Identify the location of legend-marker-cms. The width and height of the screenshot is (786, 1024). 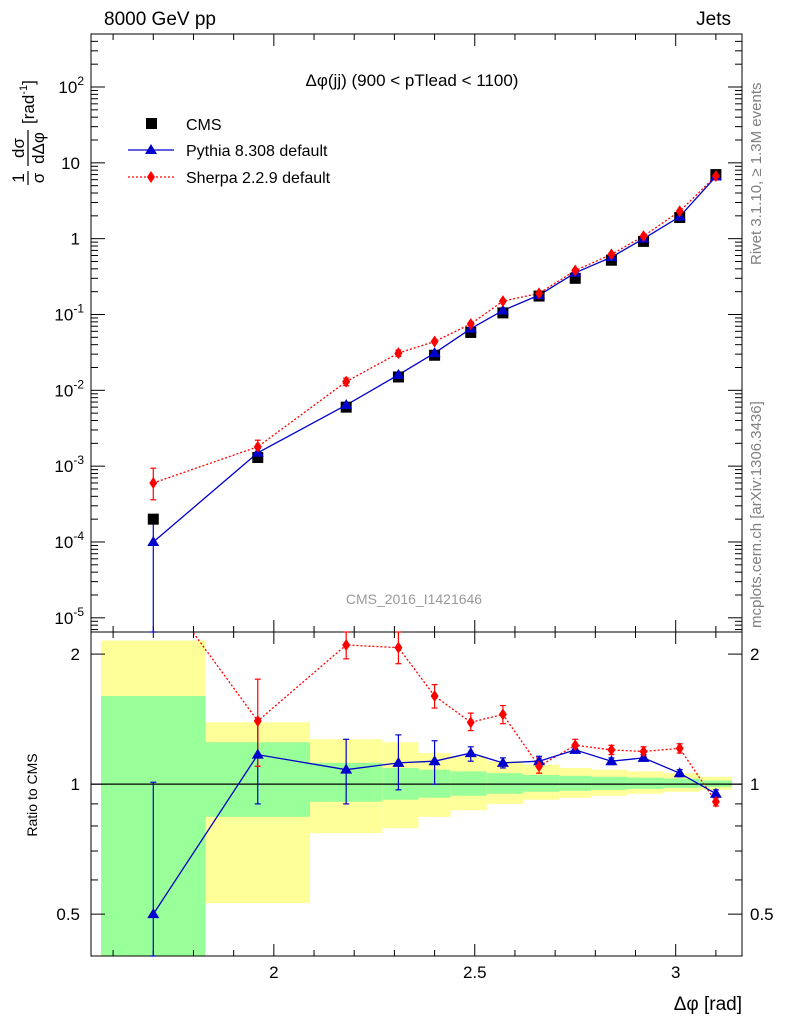
(151, 123).